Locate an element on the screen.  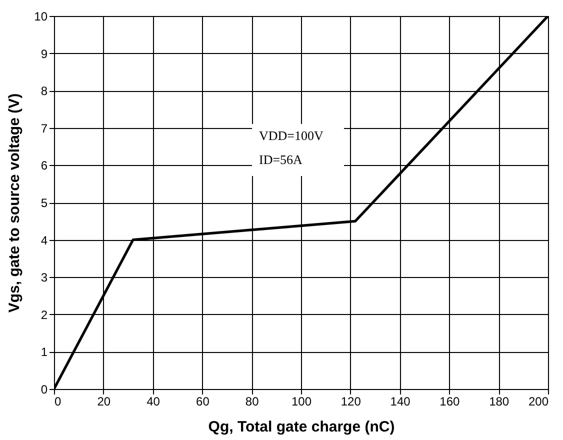
x-tick-label: 200 is located at coordinates (538, 401).